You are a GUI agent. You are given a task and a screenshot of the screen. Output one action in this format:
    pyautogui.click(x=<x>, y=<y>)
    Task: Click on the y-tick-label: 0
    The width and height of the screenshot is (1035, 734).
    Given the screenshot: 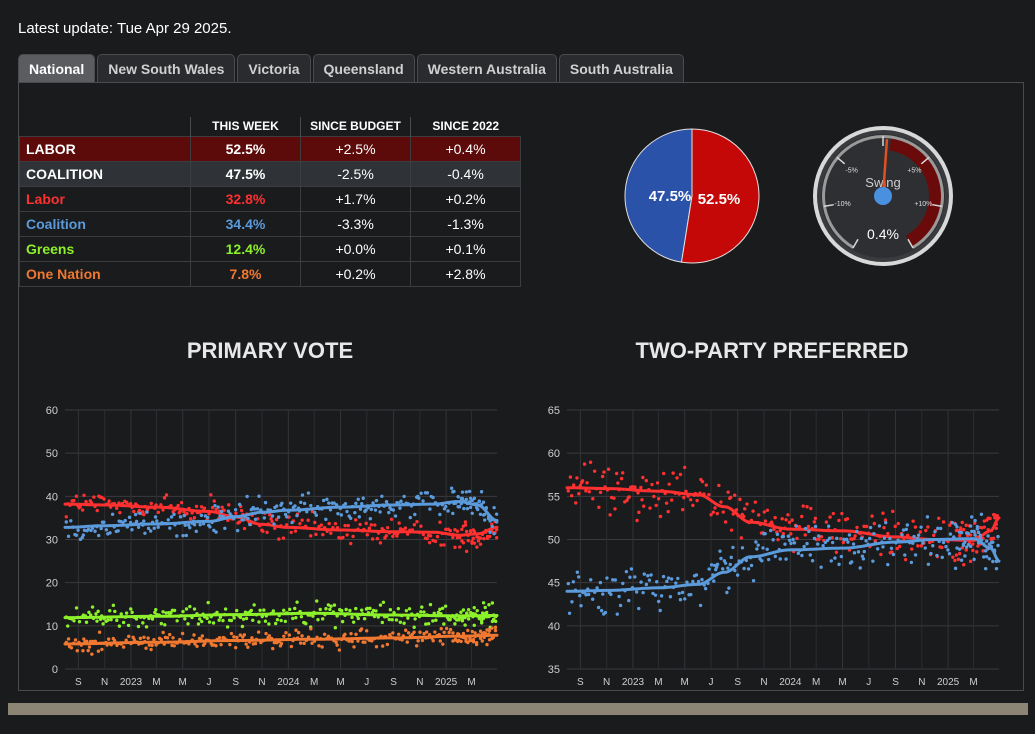 What is the action you would take?
    pyautogui.click(x=55, y=670)
    